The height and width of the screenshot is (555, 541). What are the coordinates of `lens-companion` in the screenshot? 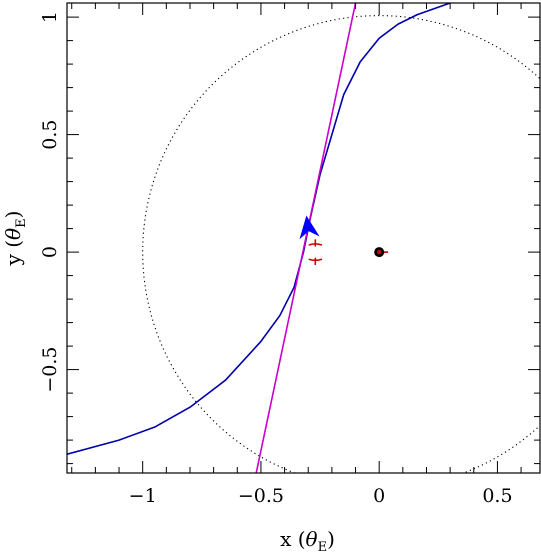 It's located at (379, 252).